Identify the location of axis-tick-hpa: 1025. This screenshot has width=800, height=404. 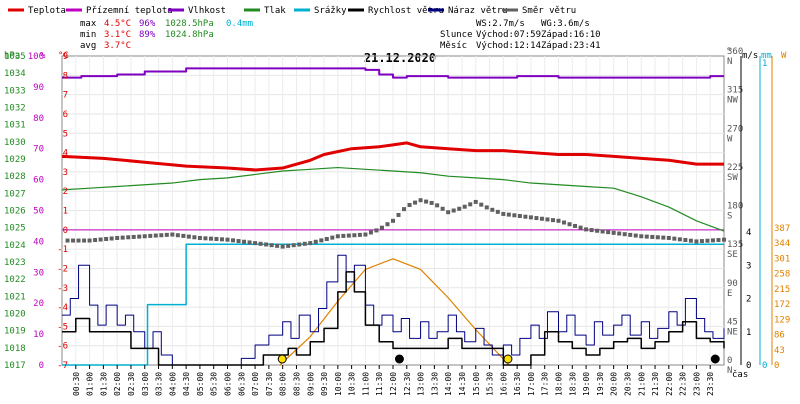
(15, 229).